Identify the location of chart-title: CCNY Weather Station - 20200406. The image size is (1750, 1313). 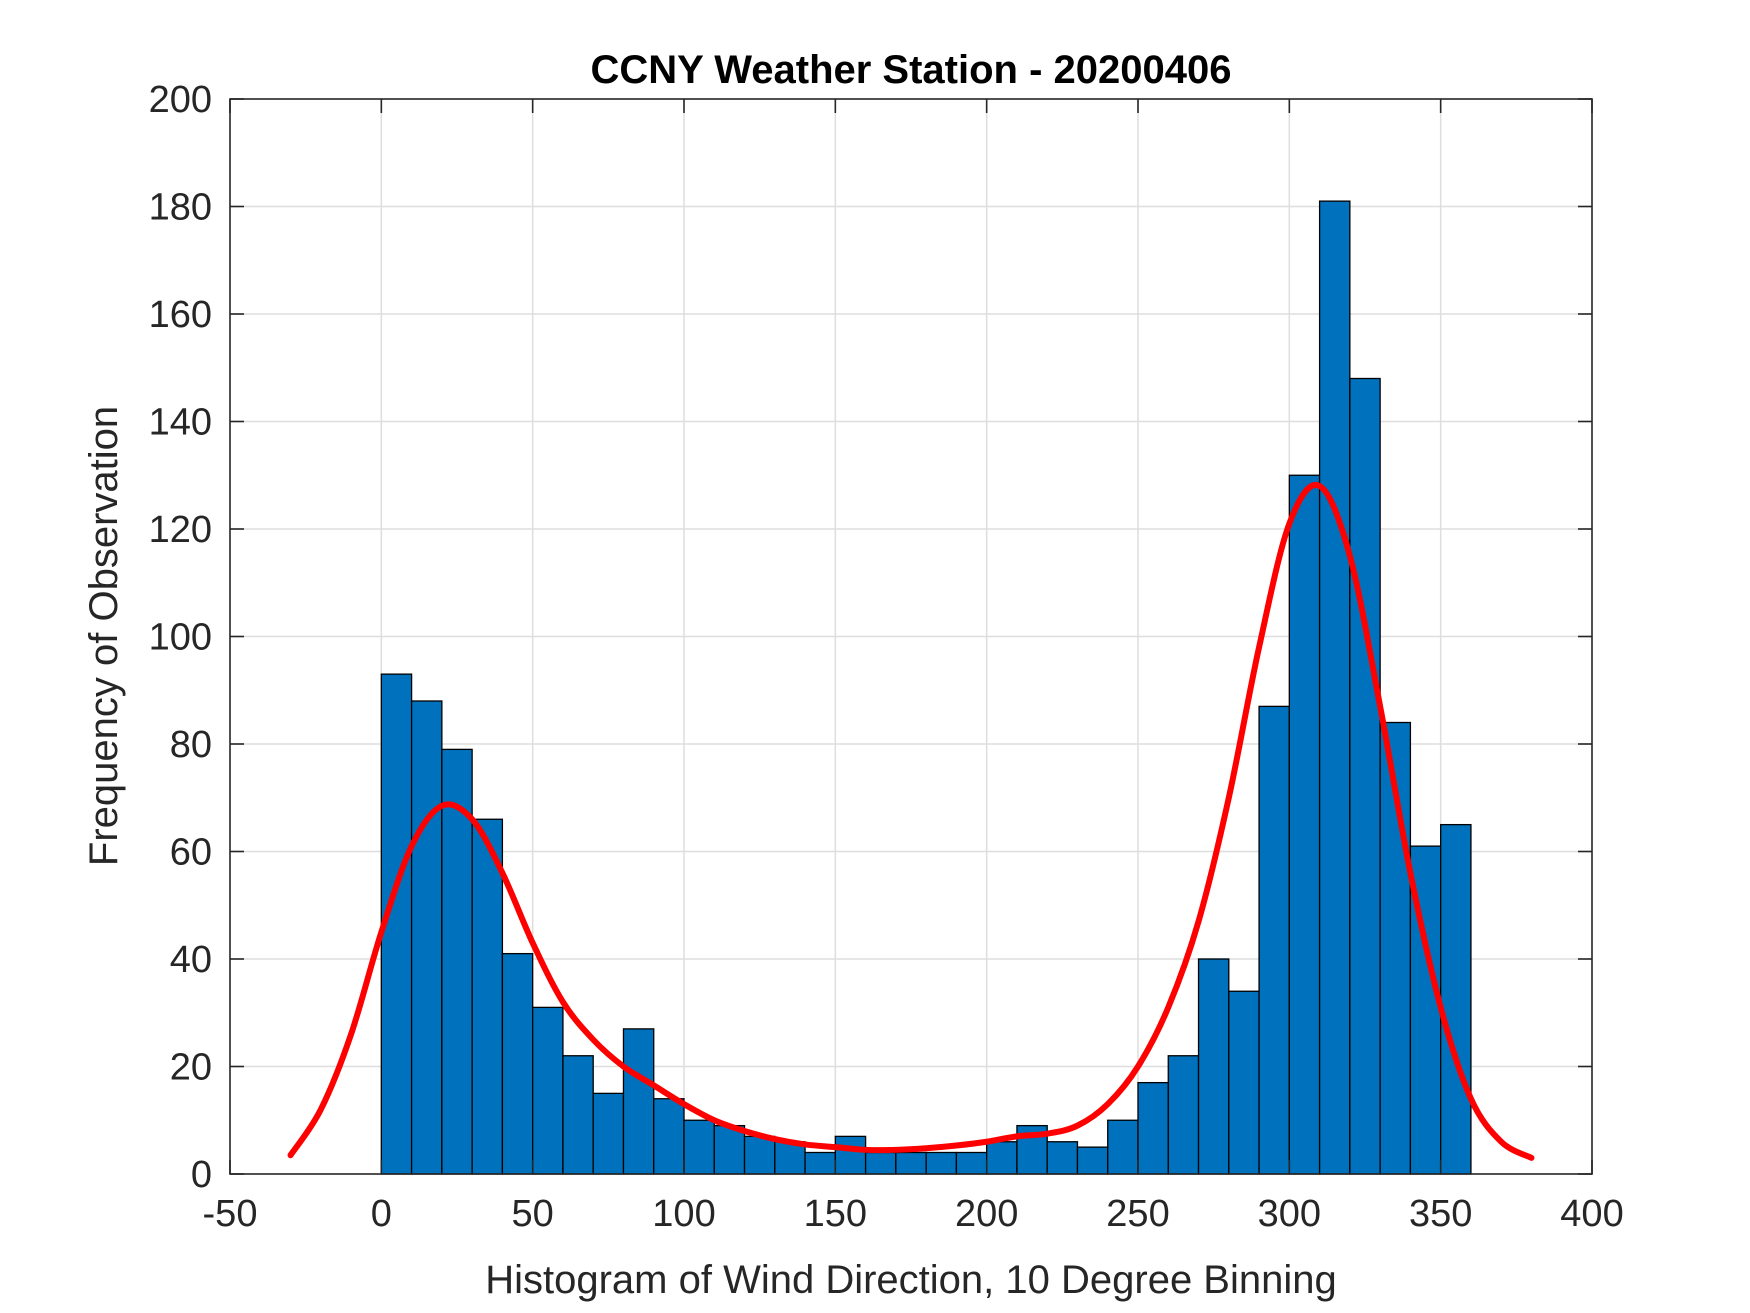
(911, 70).